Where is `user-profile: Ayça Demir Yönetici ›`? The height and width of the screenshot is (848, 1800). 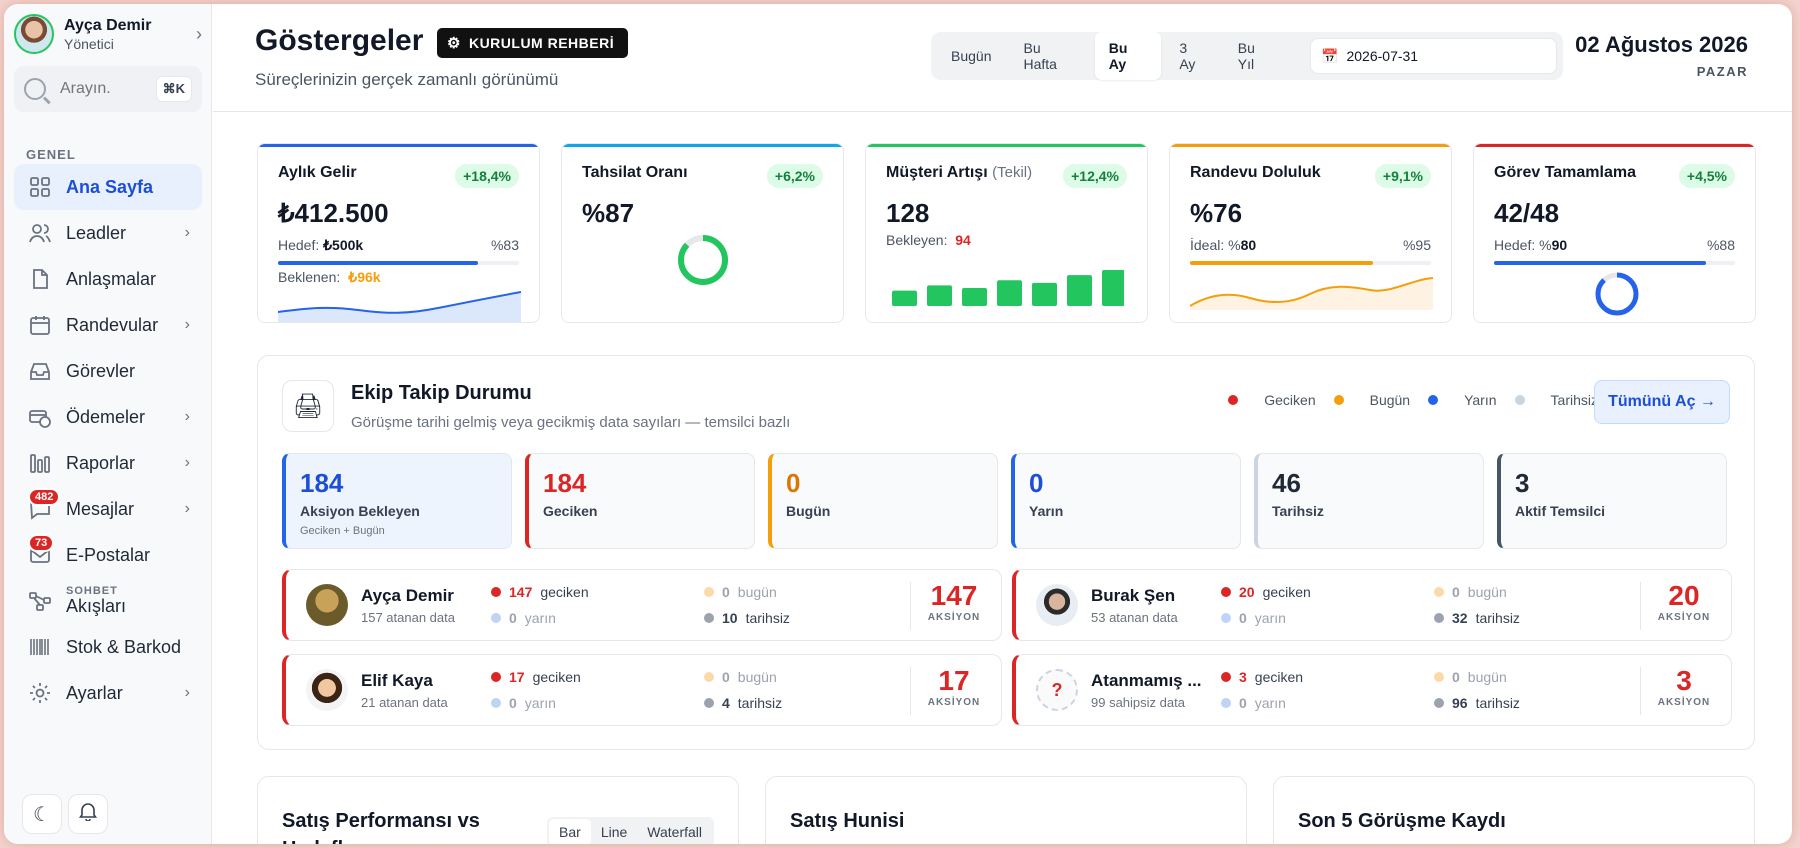 user-profile: Ayça Demir Yönetici › is located at coordinates (108, 34).